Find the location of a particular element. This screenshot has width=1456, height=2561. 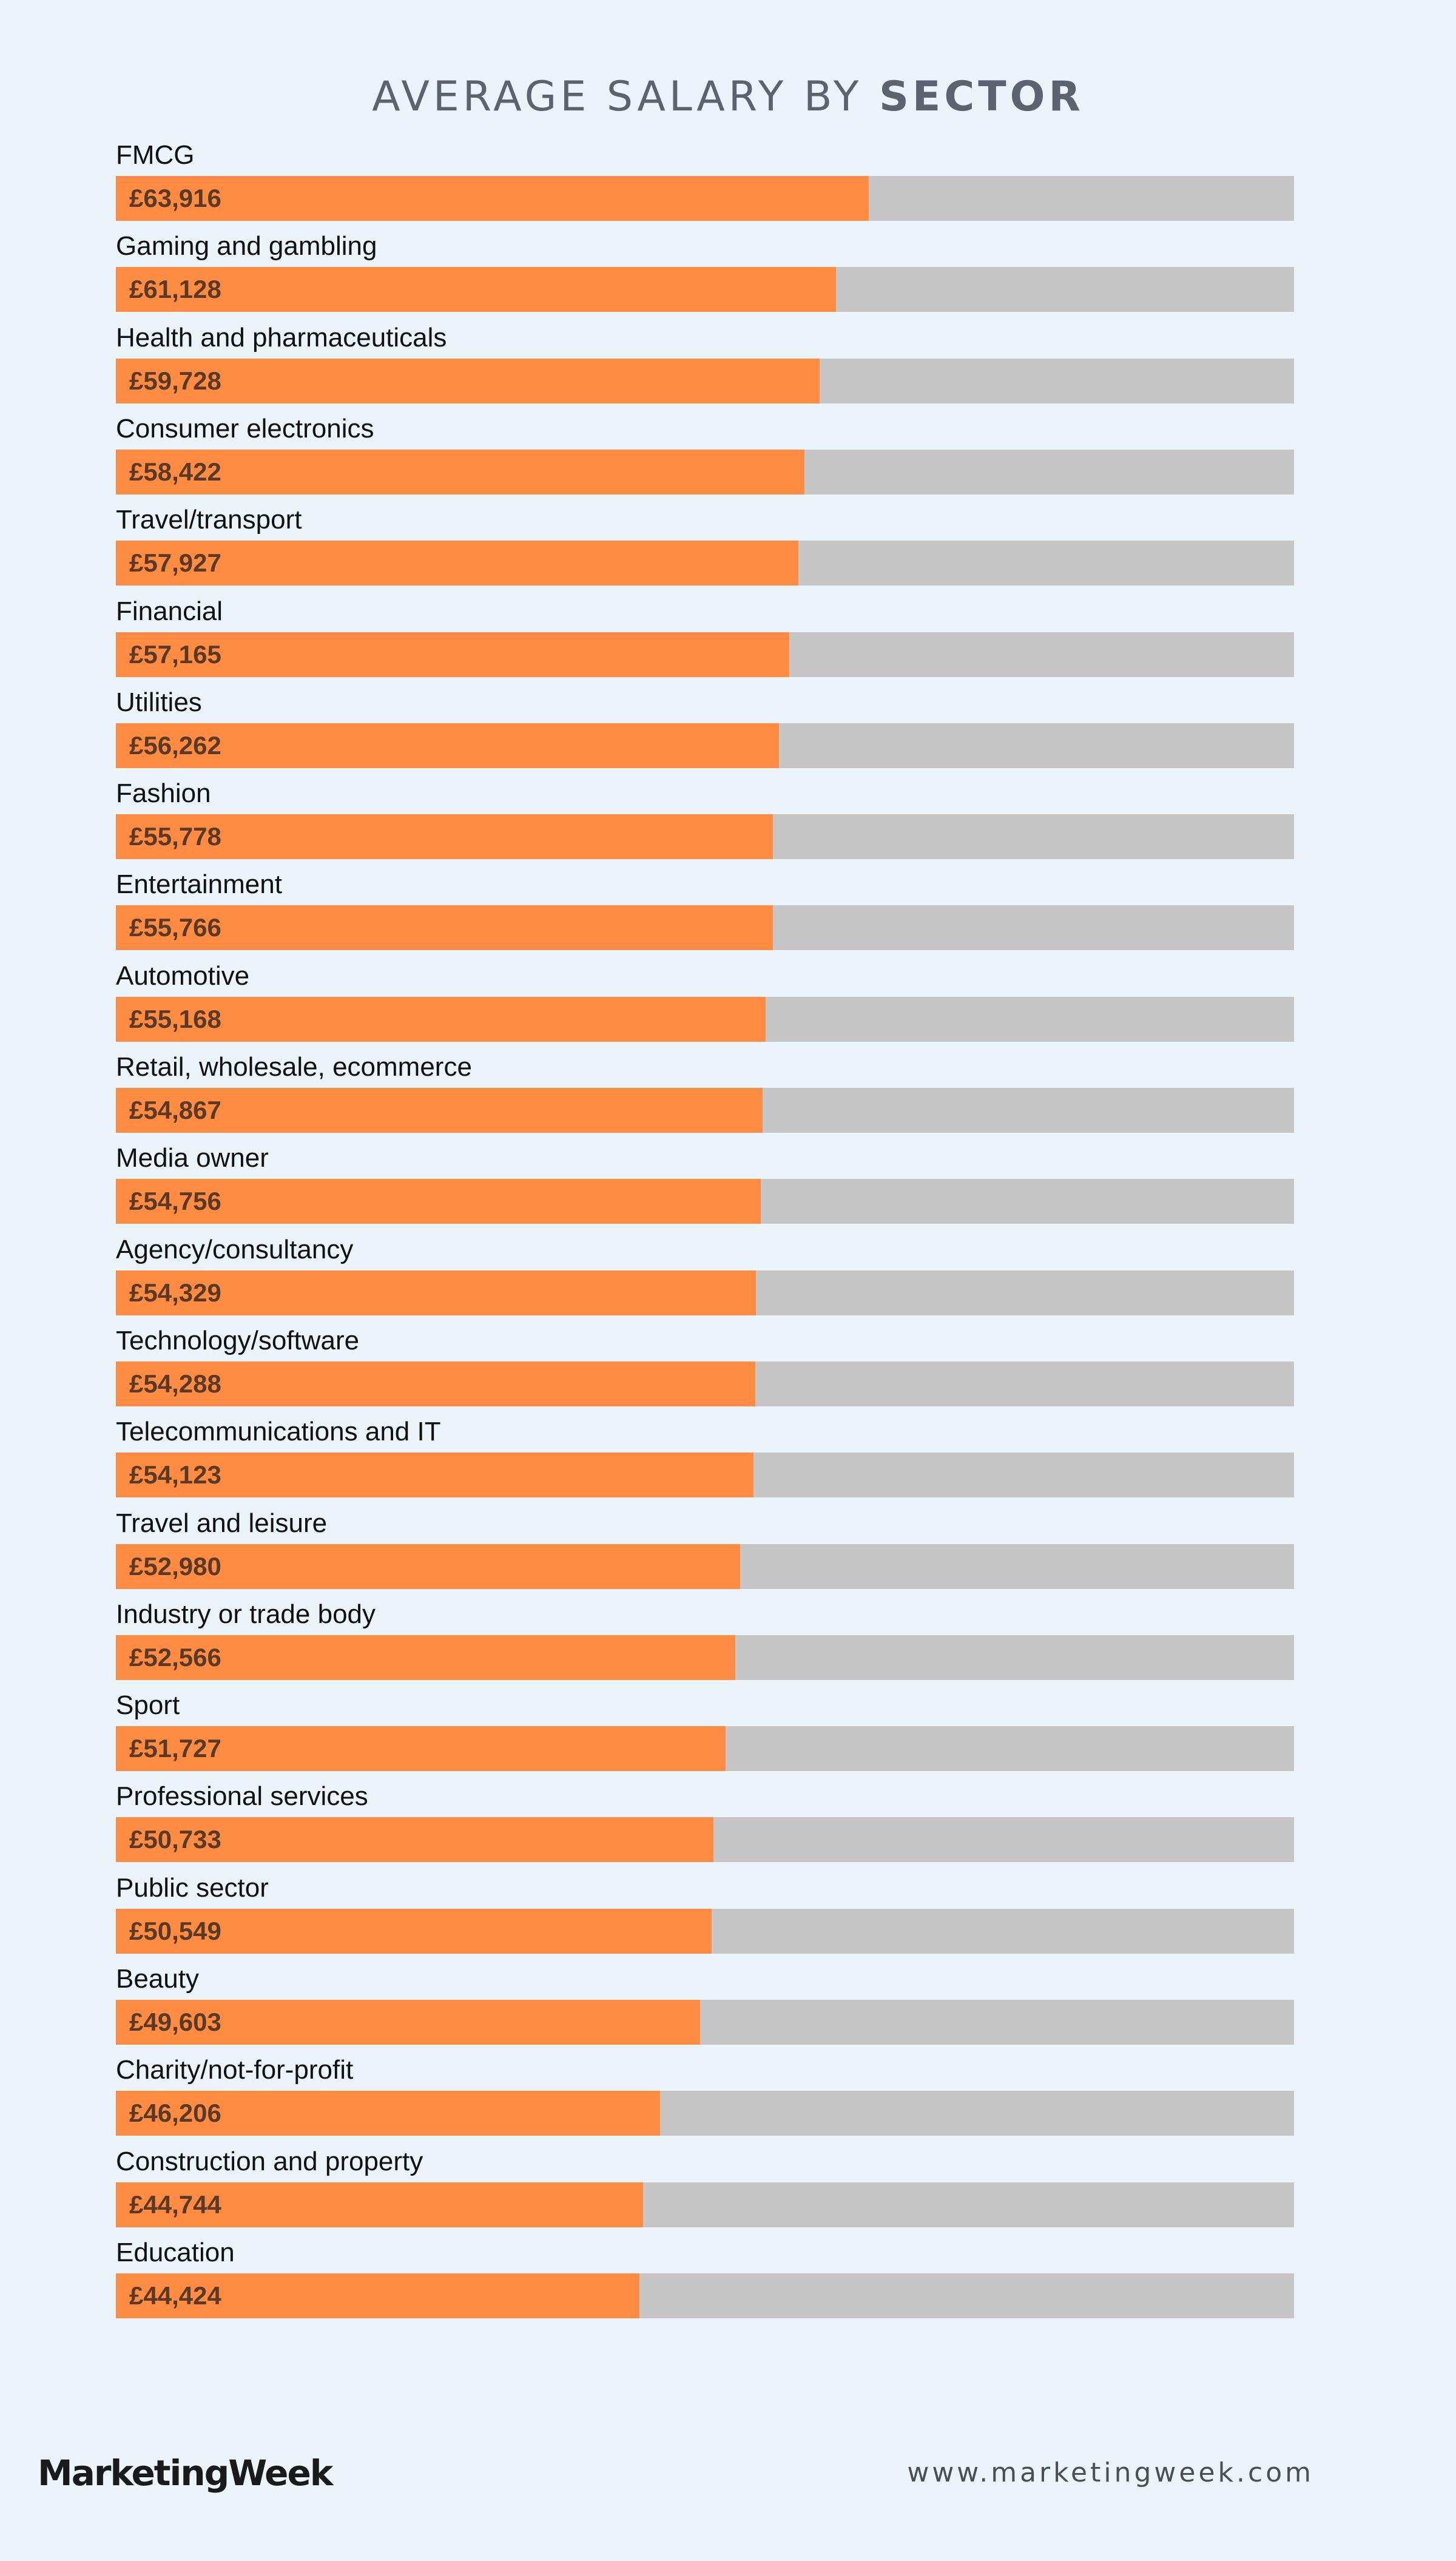

bar-track: £54,329 is located at coordinates (705, 1293).